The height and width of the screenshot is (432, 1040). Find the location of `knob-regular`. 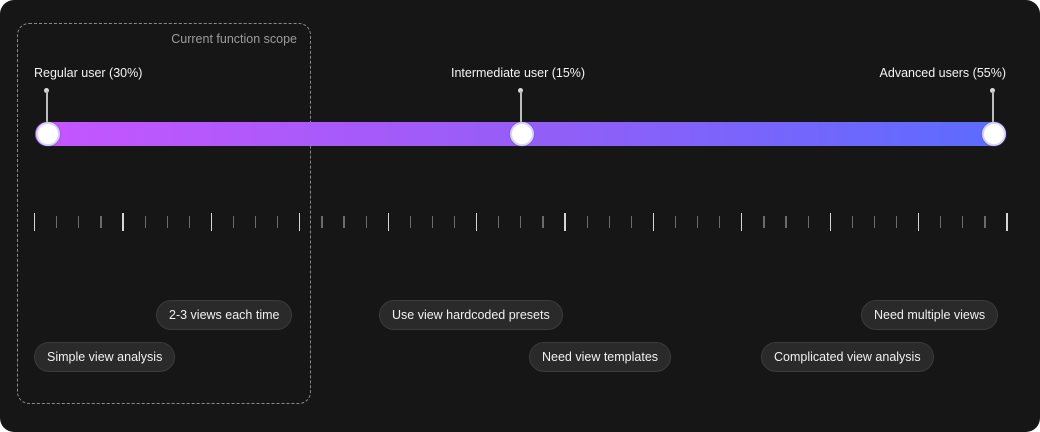

knob-regular is located at coordinates (48, 134).